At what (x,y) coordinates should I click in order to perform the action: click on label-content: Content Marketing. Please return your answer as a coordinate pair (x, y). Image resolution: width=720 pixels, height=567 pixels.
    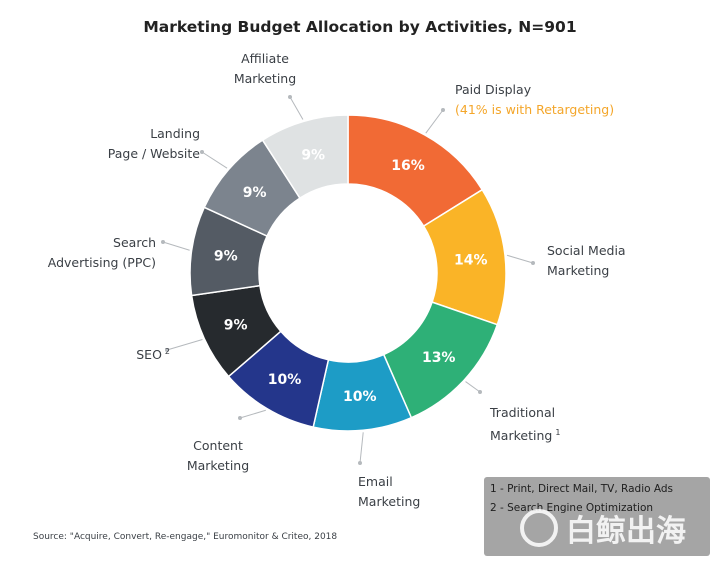
    Looking at the image, I should click on (218, 455).